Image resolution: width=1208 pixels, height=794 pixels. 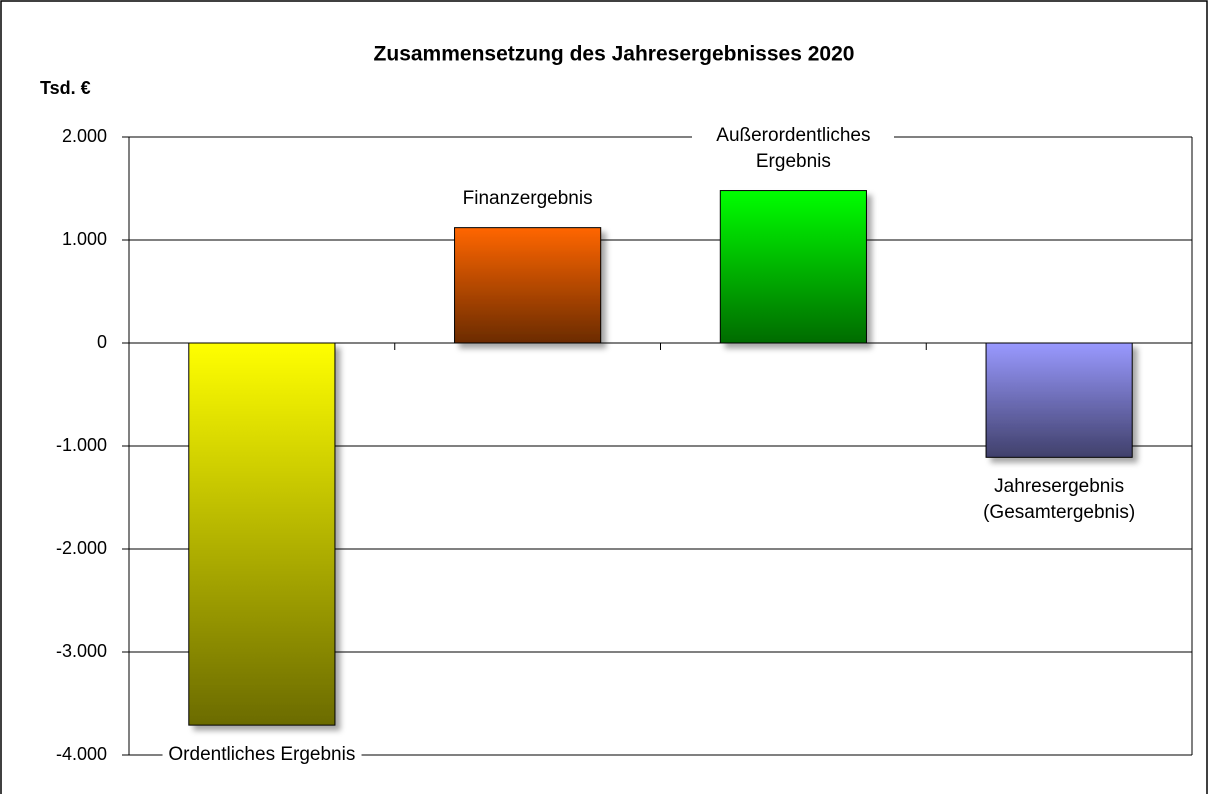 What do you see at coordinates (81, 754) in the screenshot?
I see `y-tick-label: -4.000` at bounding box center [81, 754].